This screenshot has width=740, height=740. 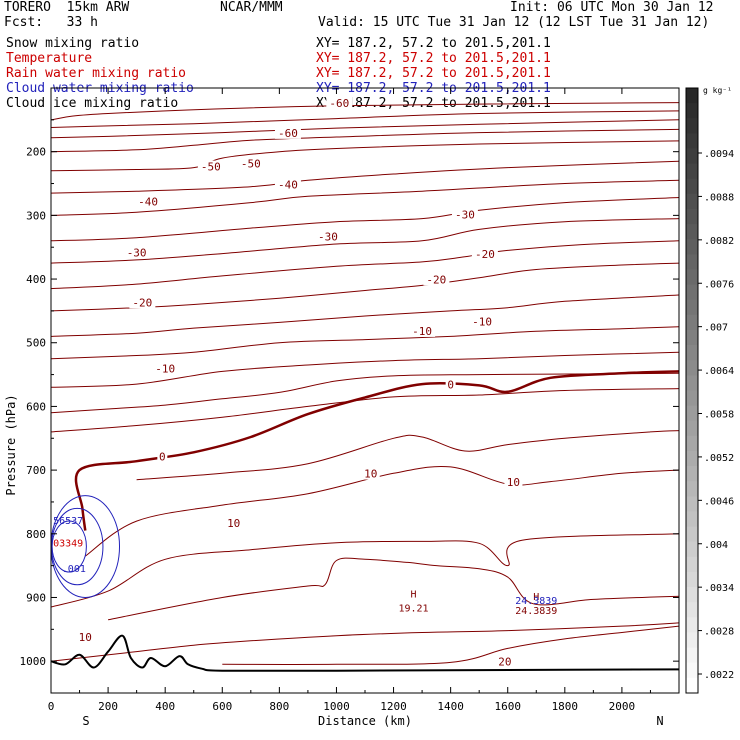 I want to click on terrain-profile, so click(x=365, y=653).